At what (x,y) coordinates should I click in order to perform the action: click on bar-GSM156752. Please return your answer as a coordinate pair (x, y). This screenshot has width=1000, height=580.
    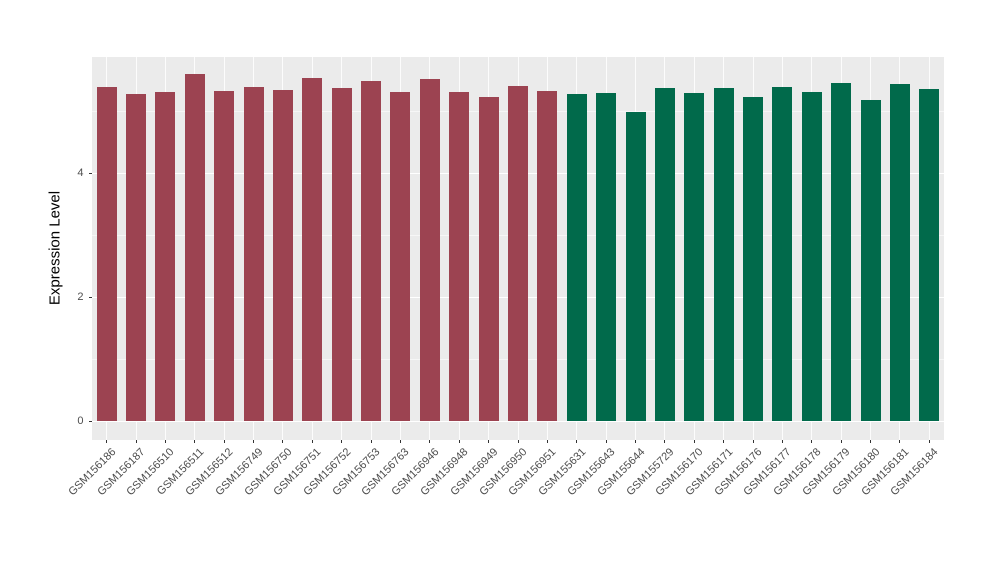
    Looking at the image, I should click on (341, 254).